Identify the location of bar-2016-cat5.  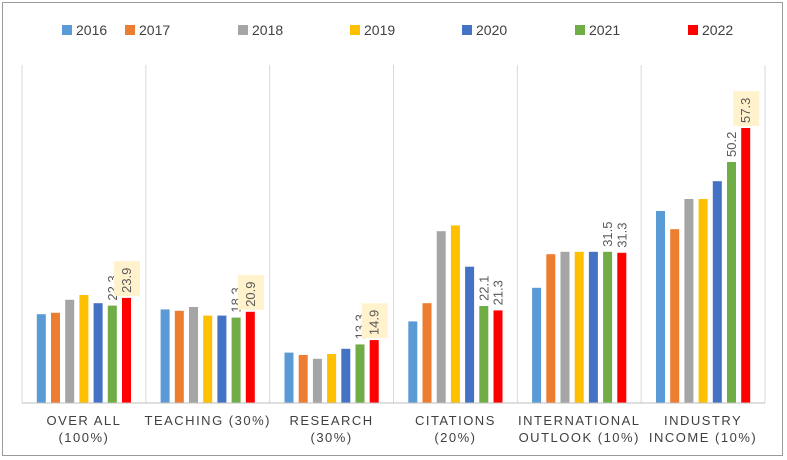
(660, 307).